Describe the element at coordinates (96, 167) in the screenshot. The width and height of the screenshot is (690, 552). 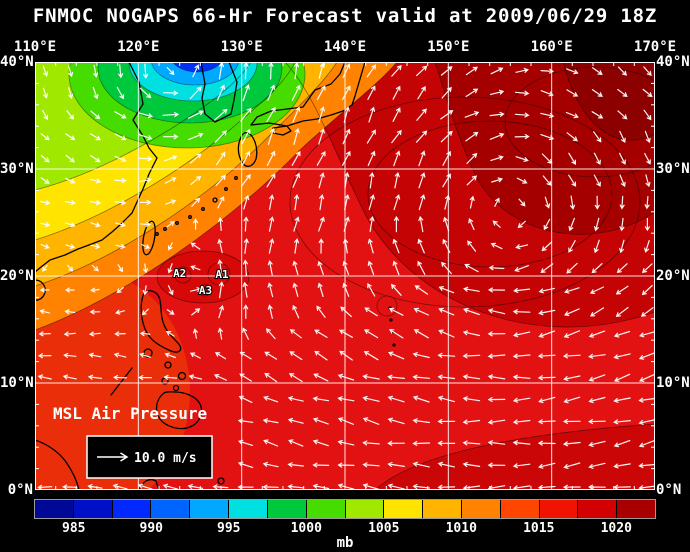
I see `coast-china` at that location.